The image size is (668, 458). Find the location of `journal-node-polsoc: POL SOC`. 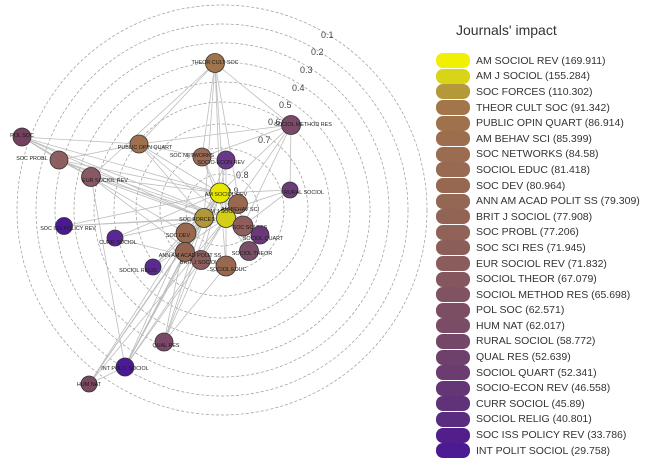

journal-node-polsoc: POL SOC is located at coordinates (22, 137).